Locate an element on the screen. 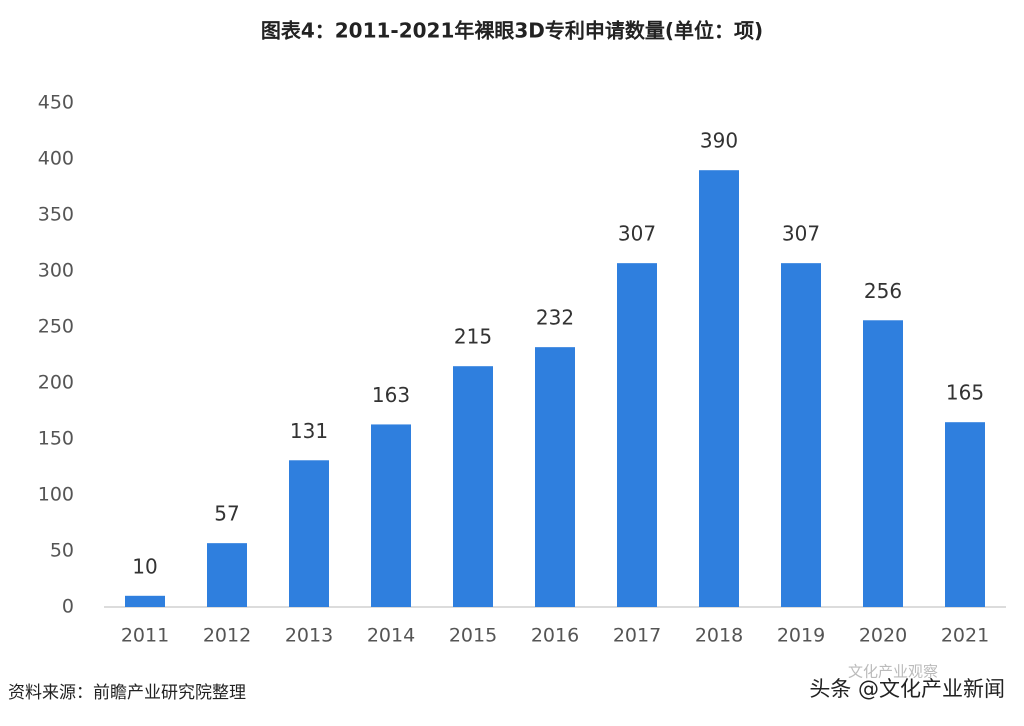 The width and height of the screenshot is (1024, 726). x-tick-label: 2016 is located at coordinates (555, 636).